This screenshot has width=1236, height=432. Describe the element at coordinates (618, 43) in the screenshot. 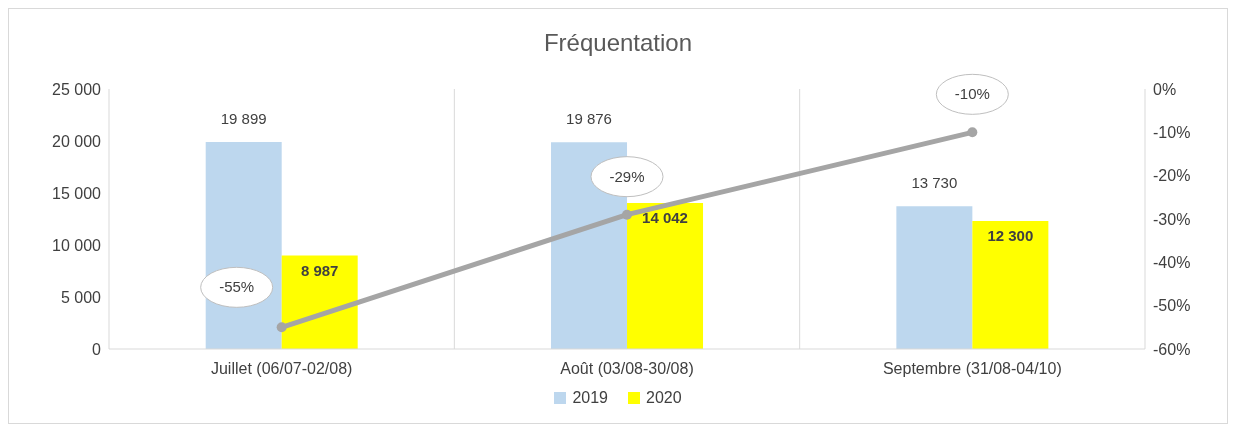

I see `chart-title: Fréquentation` at that location.